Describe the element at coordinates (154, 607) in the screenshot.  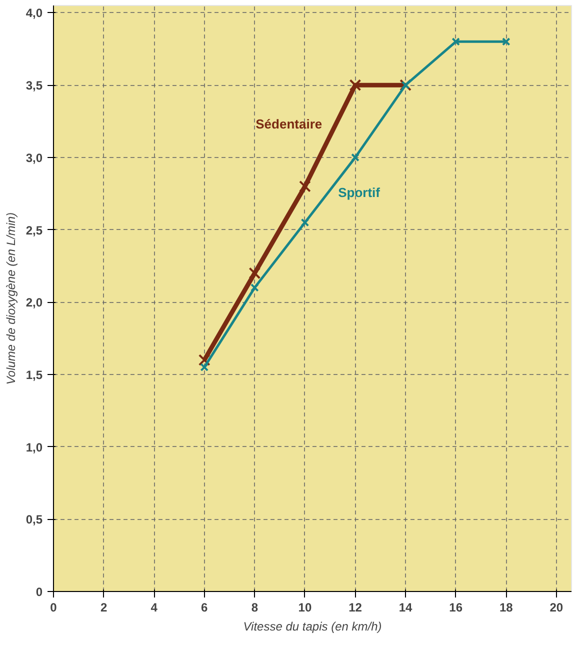
I see `x-tick-label: 4` at that location.